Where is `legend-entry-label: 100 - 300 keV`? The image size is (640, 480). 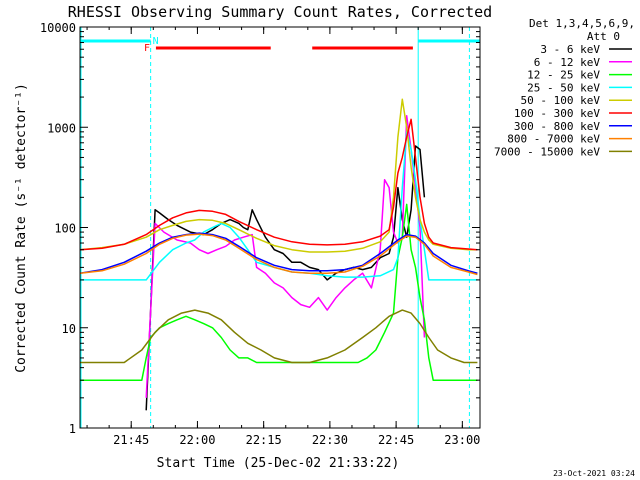 legend-entry-label: 100 - 300 keV is located at coordinates (557, 113).